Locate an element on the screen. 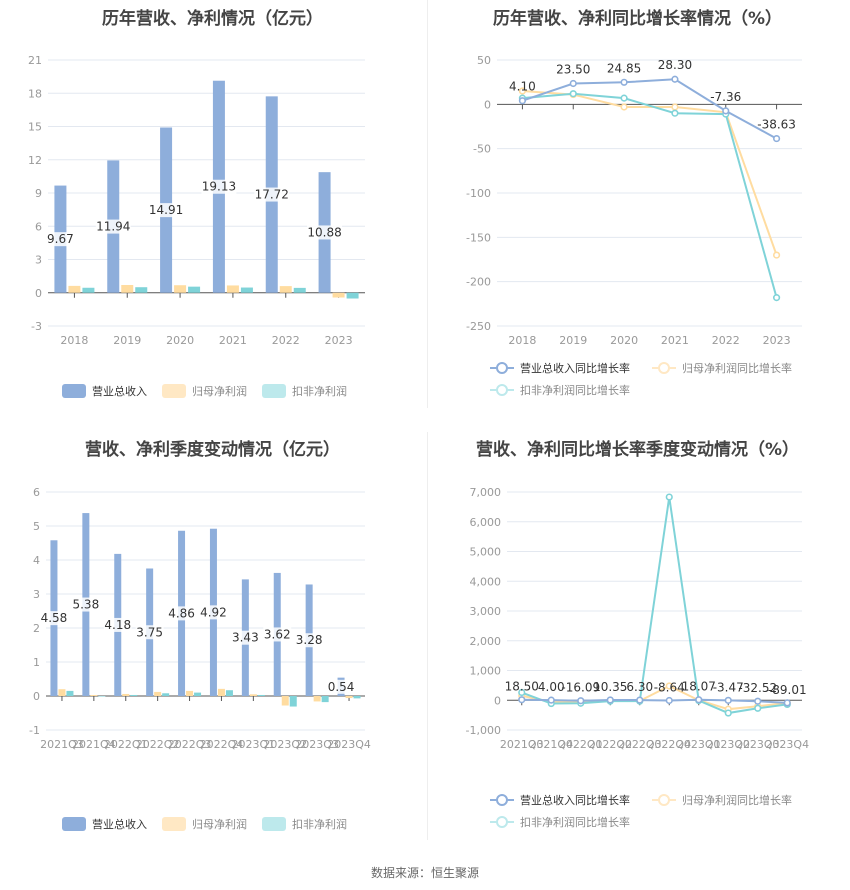  y-tick-label: -250 is located at coordinates (478, 326).